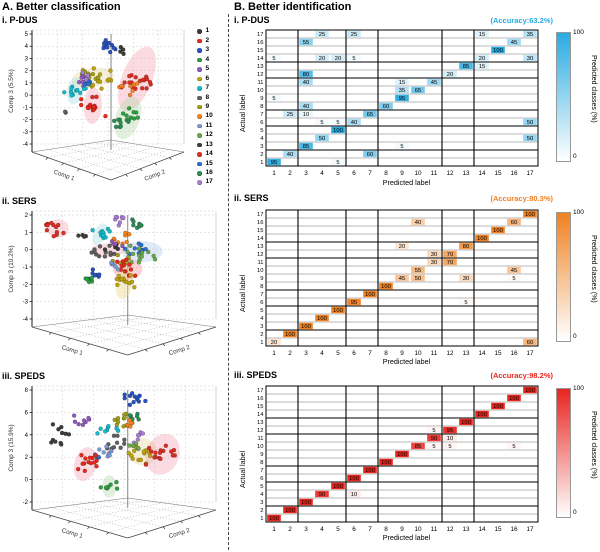 This screenshot has height=552, width=600. Describe the element at coordinates (482, 353) in the screenshot. I see `svg-text: 14` at that location.